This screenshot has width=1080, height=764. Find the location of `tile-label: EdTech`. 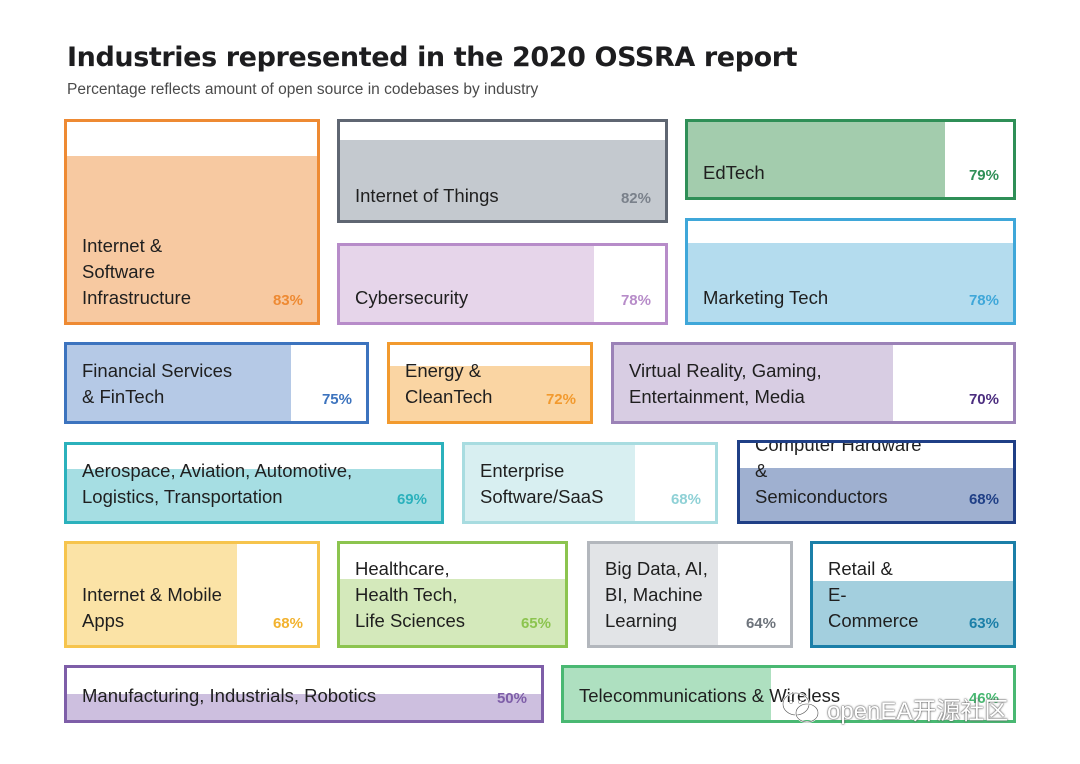

tile-label: EdTech is located at coordinates (734, 172).